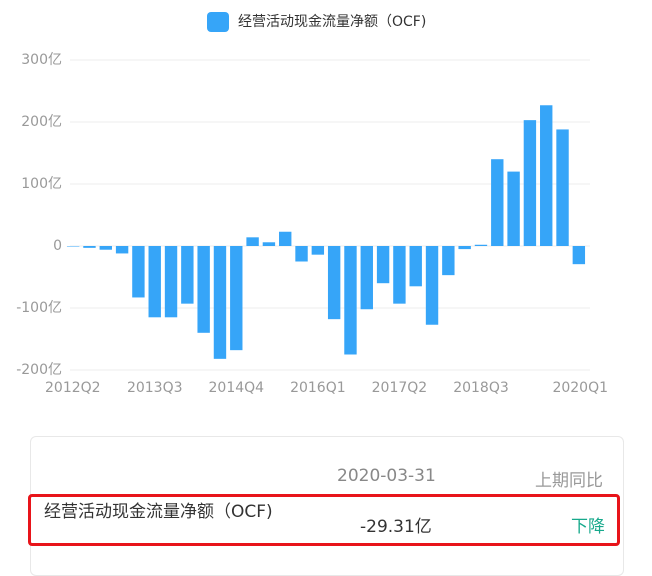 The image size is (652, 576). What do you see at coordinates (57, 246) in the screenshot?
I see `y-tick-label: 0` at bounding box center [57, 246].